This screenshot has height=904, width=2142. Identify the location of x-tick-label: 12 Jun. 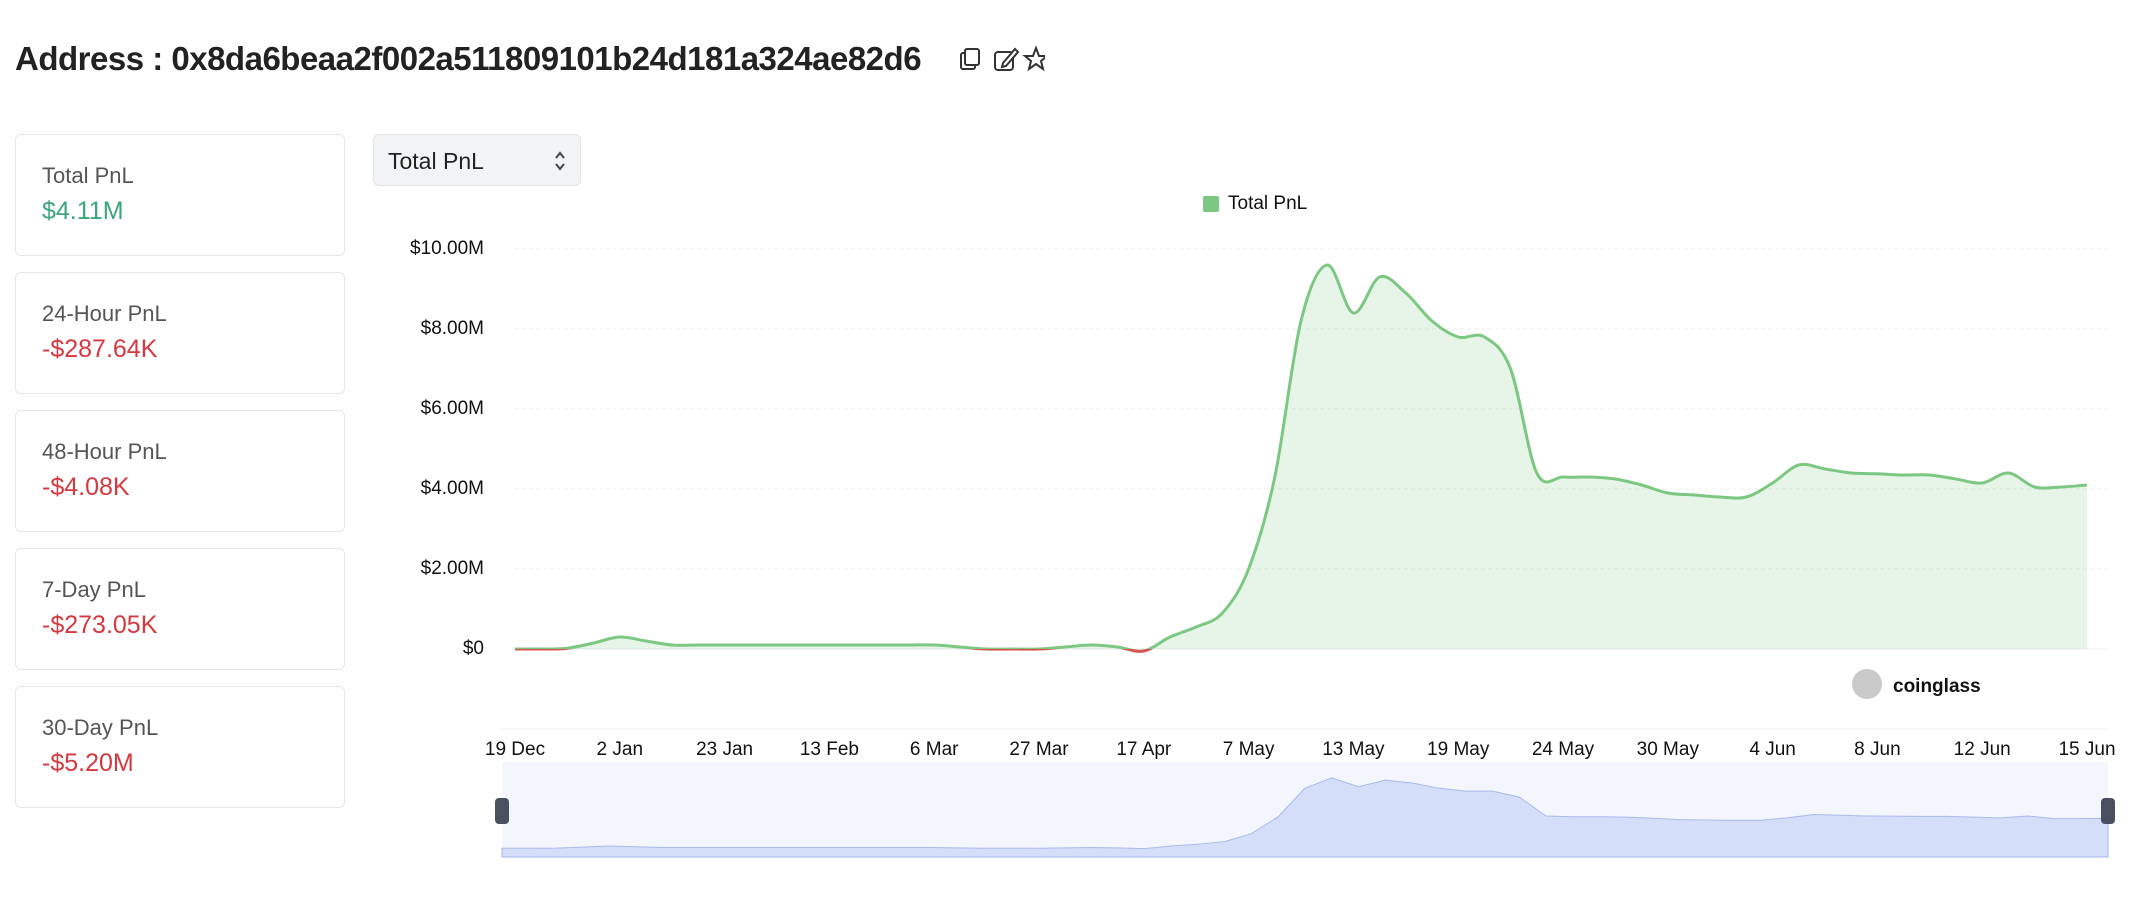
(1982, 749).